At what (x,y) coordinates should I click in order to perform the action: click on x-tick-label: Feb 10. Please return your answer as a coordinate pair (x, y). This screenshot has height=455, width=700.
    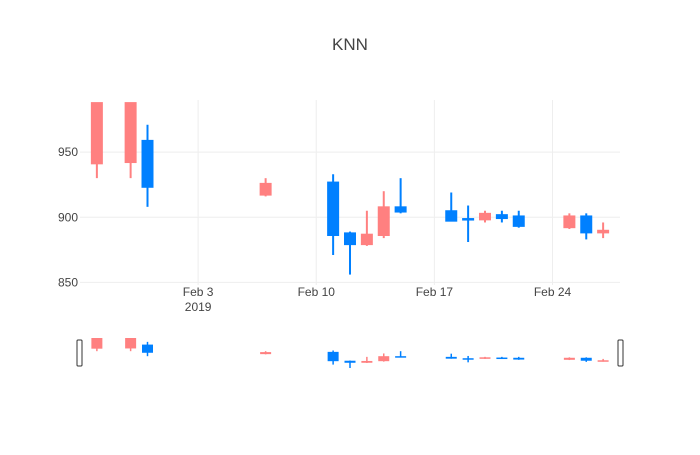
    Looking at the image, I should click on (317, 292).